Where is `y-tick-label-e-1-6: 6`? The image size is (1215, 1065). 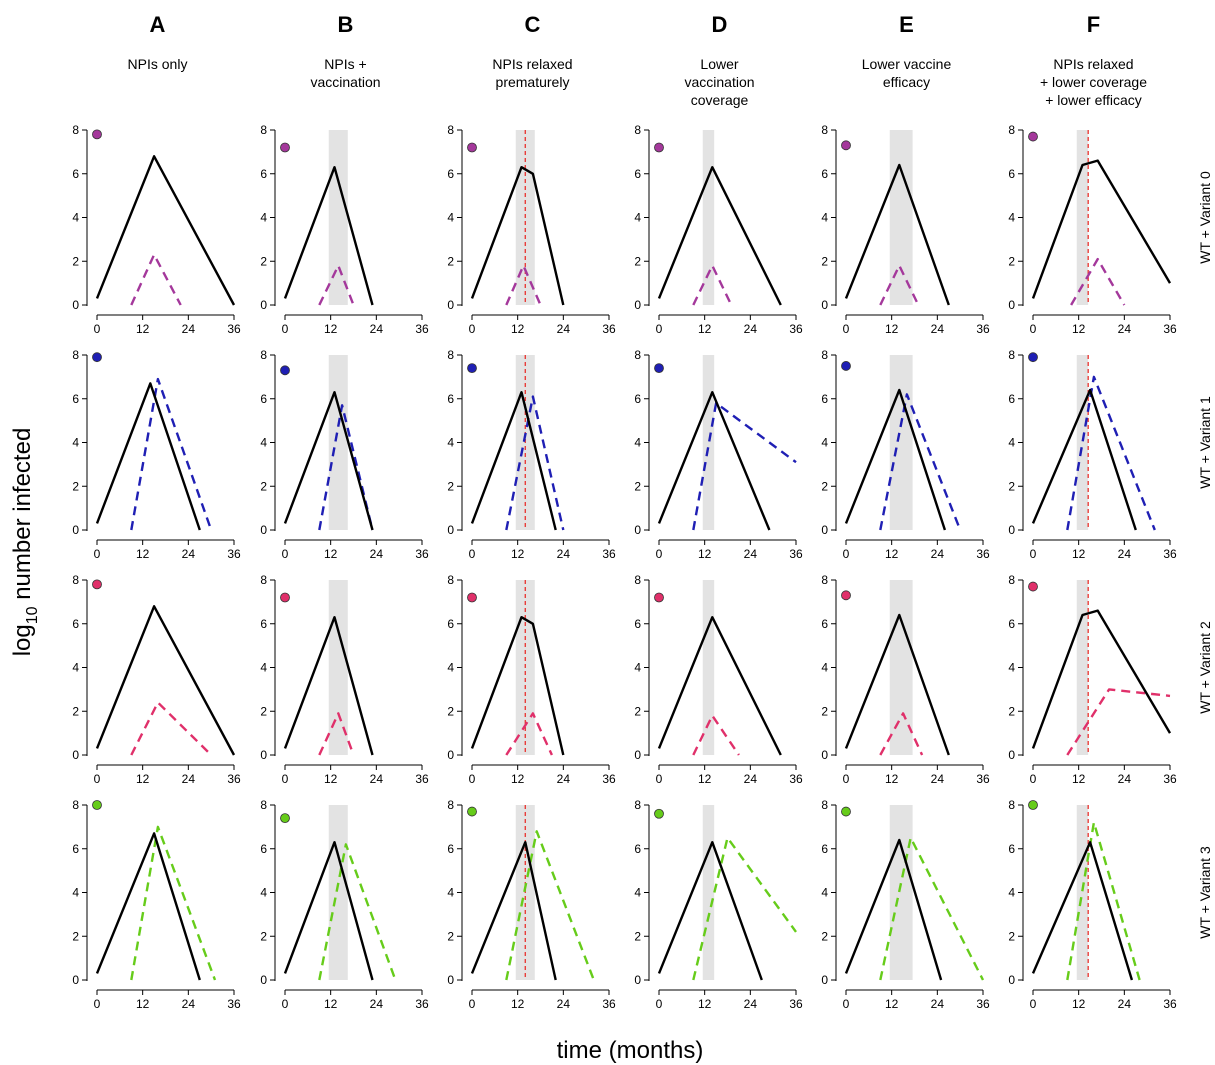 y-tick-label-e-1-6: 6 is located at coordinates (824, 399).